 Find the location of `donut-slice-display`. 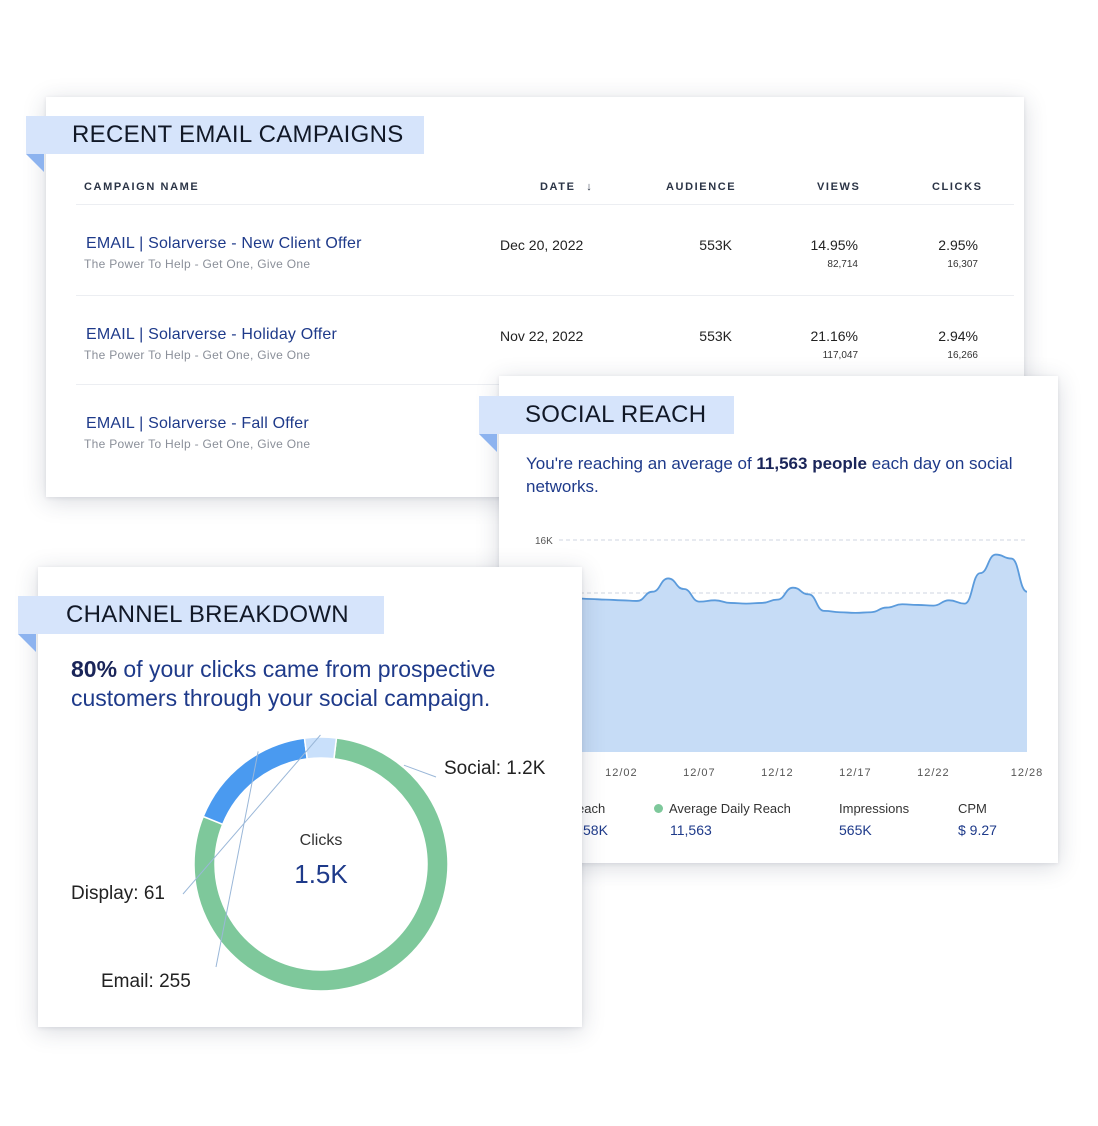

donut-slice-display is located at coordinates (320, 748).